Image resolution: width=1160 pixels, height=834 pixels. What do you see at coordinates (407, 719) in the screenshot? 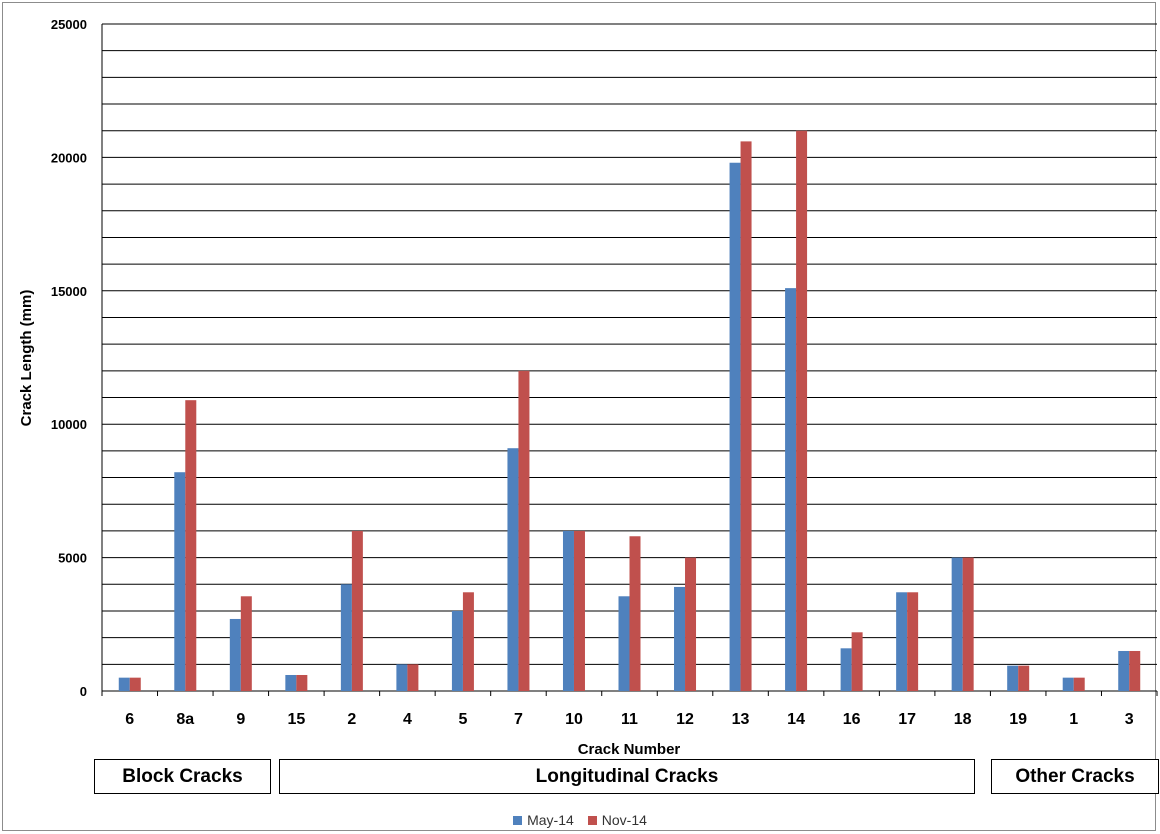
I see `x-tick-label: 4` at bounding box center [407, 719].